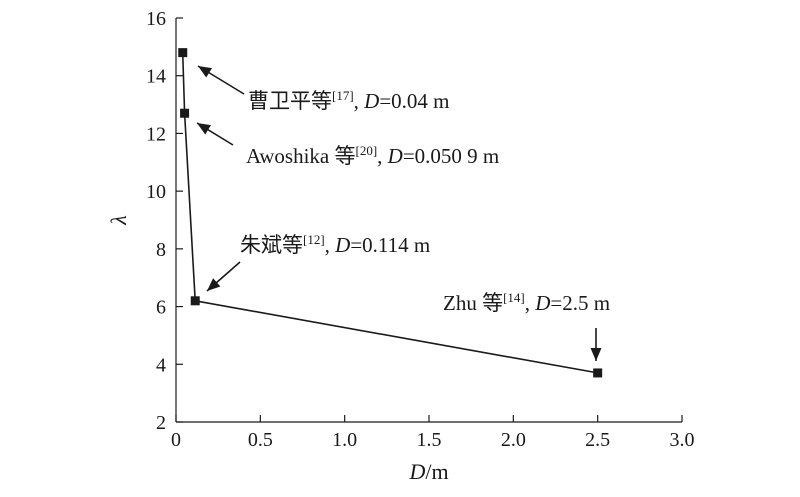 The width and height of the screenshot is (800, 497). Describe the element at coordinates (161, 308) in the screenshot. I see `y-tick-label-2: 6` at that location.